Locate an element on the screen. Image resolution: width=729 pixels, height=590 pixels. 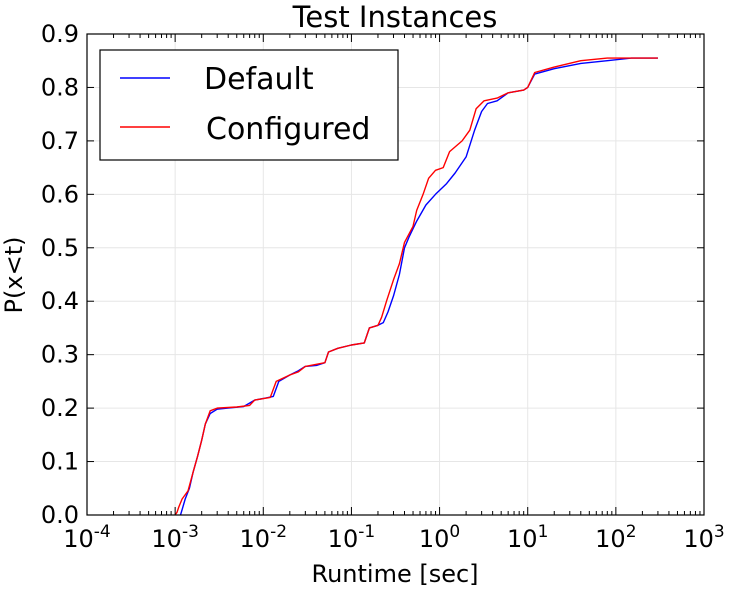
x-tick-label: 10⁻³ is located at coordinates (175, 537).